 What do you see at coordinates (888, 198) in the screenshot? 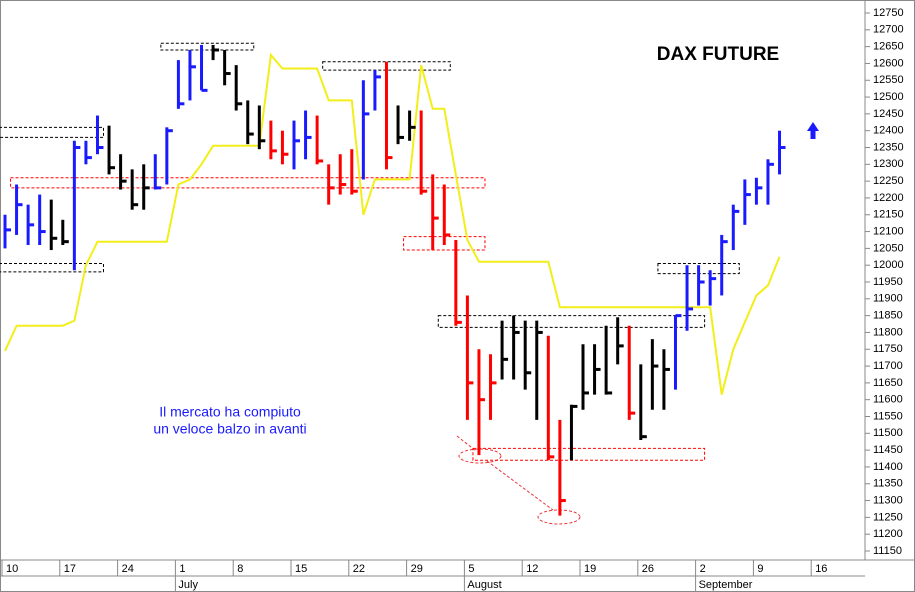
I see `y-tick-label: 12200` at bounding box center [888, 198].